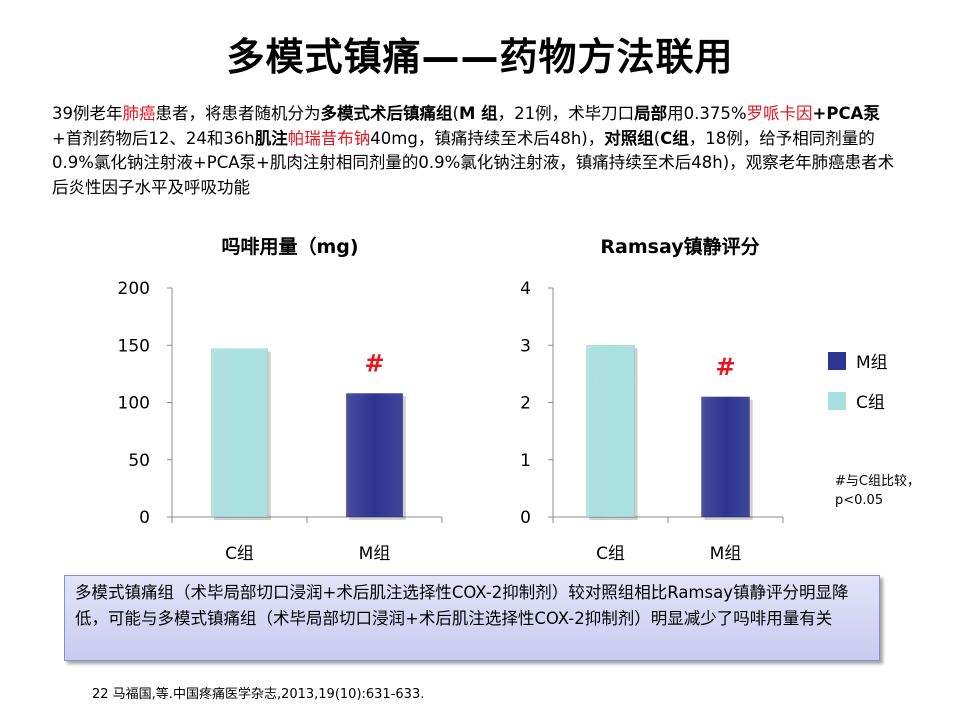  I want to click on reference-citation: 22 马福国,等.中国疼痛医学杂志,2013,19(10):631-633., so click(258, 694).